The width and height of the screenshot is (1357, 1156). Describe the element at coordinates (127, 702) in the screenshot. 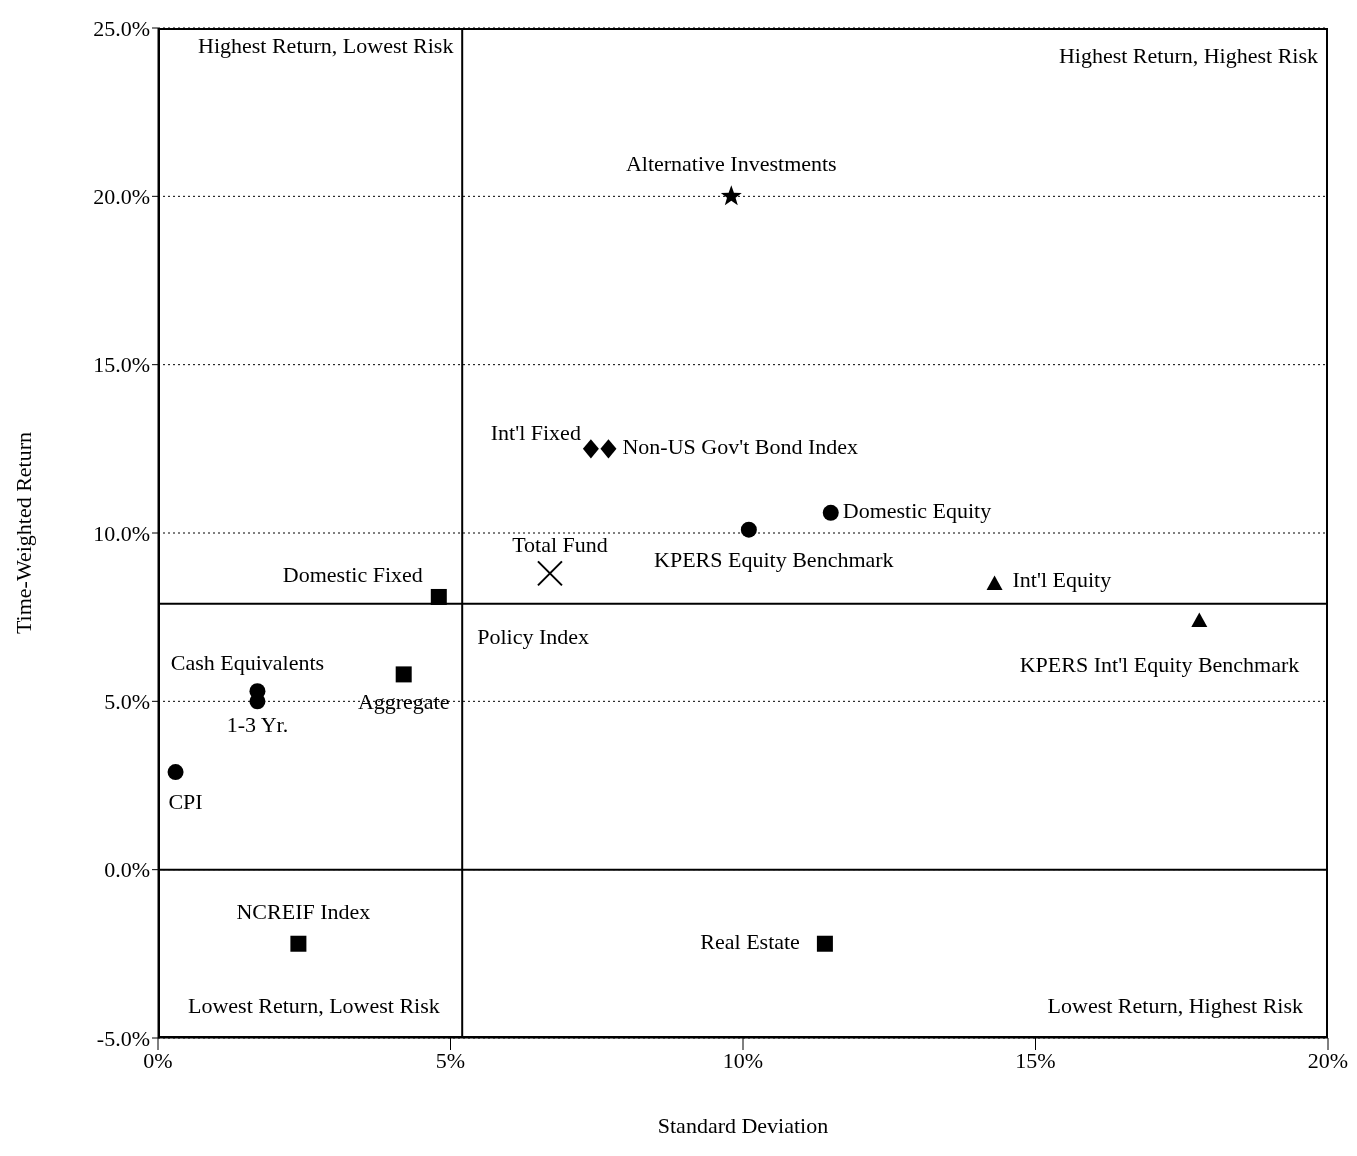

I see `y-tick-label: 5.0%` at that location.